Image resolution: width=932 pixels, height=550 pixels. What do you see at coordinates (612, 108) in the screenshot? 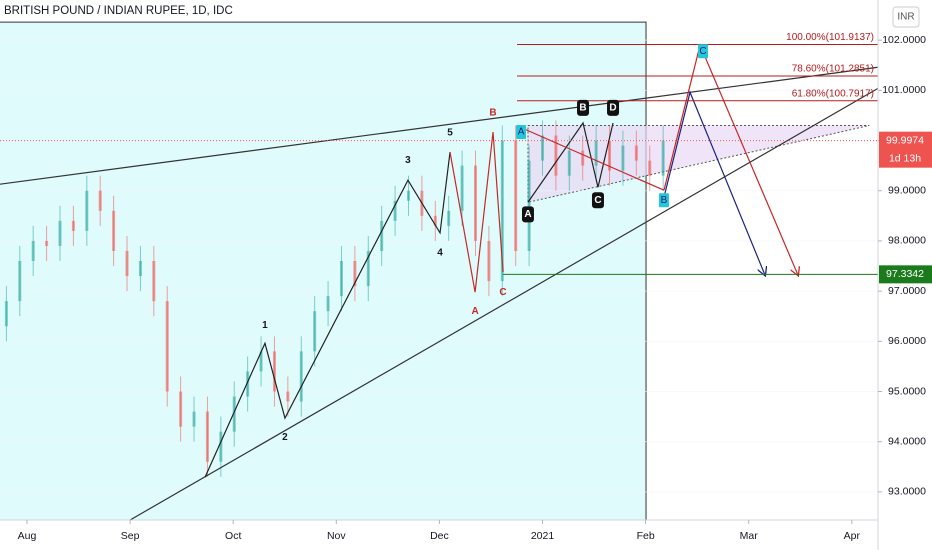
I see `wave-label: D` at bounding box center [612, 108].